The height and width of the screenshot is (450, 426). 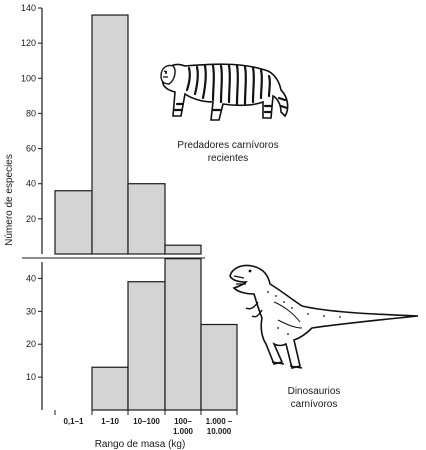 I want to click on bottom-annotation-line-2: carnívoros, so click(x=314, y=404).